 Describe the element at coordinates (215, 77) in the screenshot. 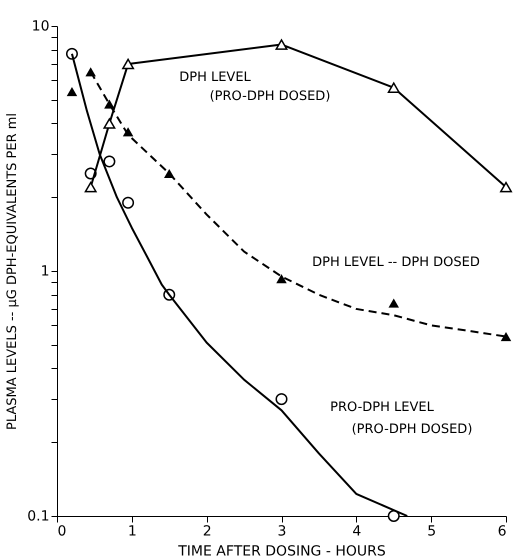

I see `annotation: DPH LEVEL` at that location.